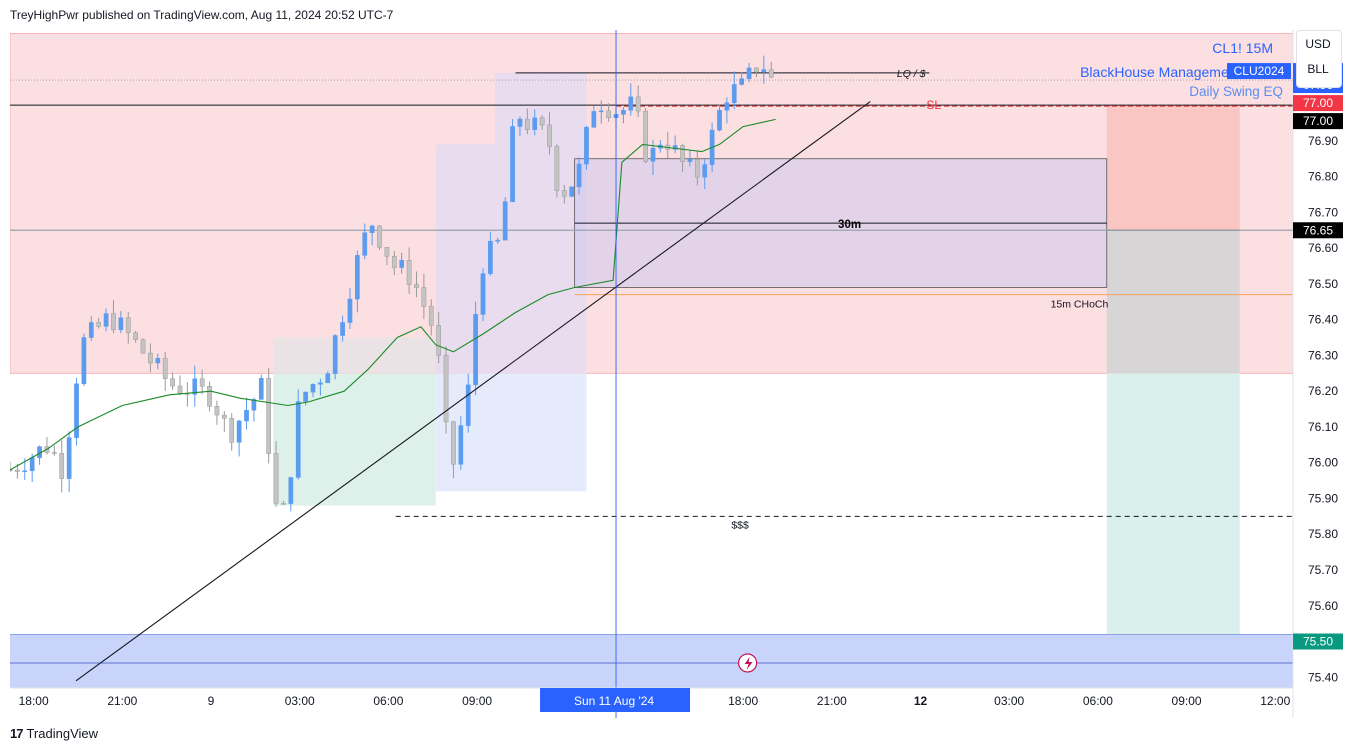 This screenshot has width=1355, height=751. What do you see at coordinates (1318, 44) in the screenshot?
I see `currency-button: USD` at bounding box center [1318, 44].